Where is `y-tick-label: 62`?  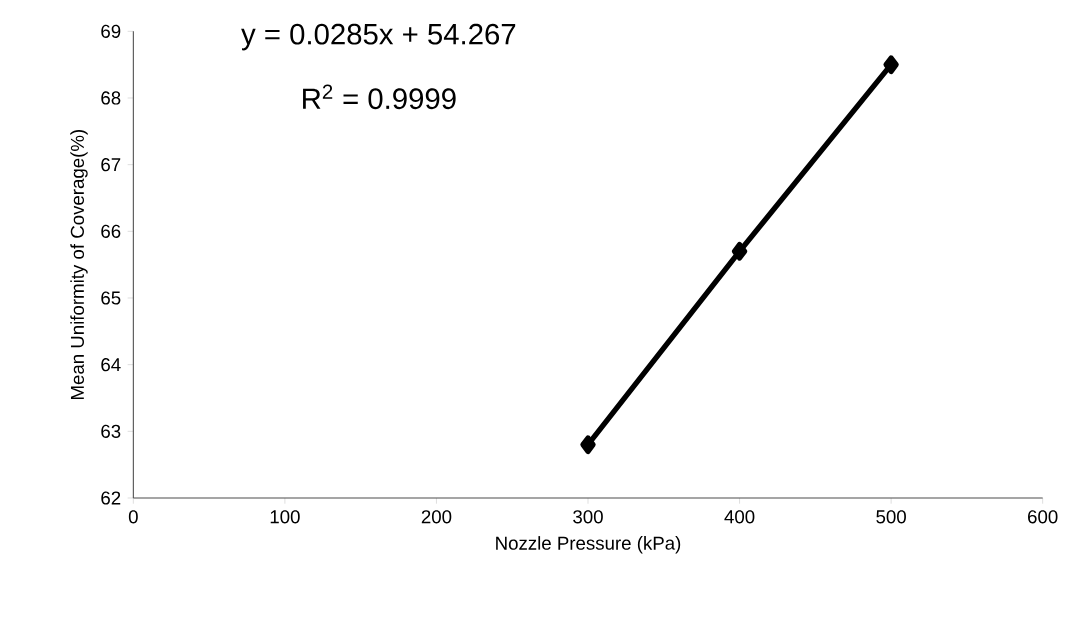 y-tick-label: 62 is located at coordinates (111, 498).